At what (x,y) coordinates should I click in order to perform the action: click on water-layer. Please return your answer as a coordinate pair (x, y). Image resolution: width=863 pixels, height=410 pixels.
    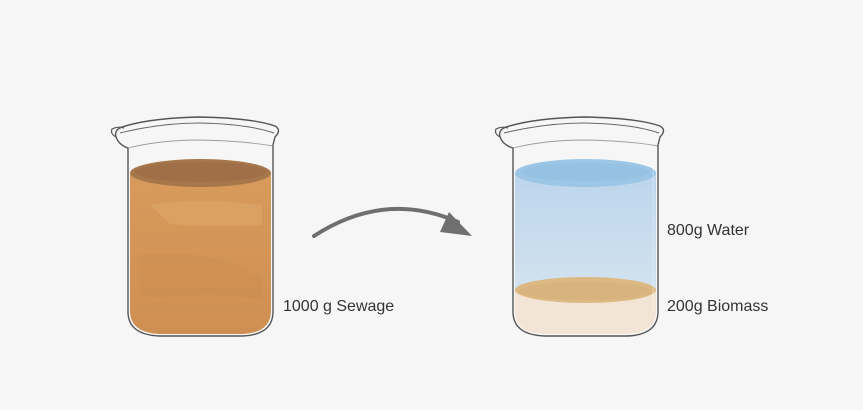
    Looking at the image, I should click on (585, 231).